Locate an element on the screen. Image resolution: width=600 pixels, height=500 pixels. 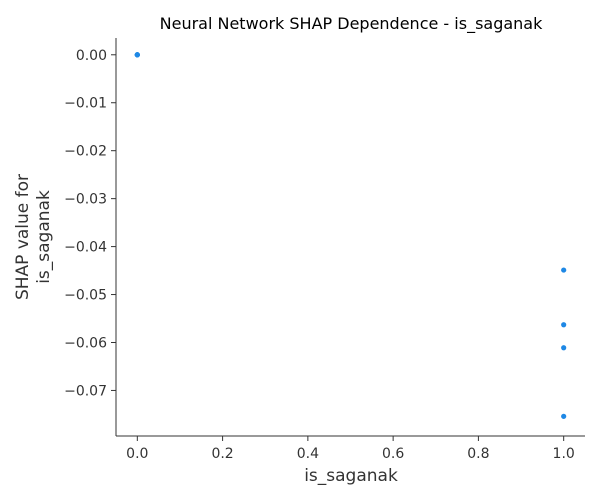
y-axis-label-line-2: is_saganak is located at coordinates (44, 237).